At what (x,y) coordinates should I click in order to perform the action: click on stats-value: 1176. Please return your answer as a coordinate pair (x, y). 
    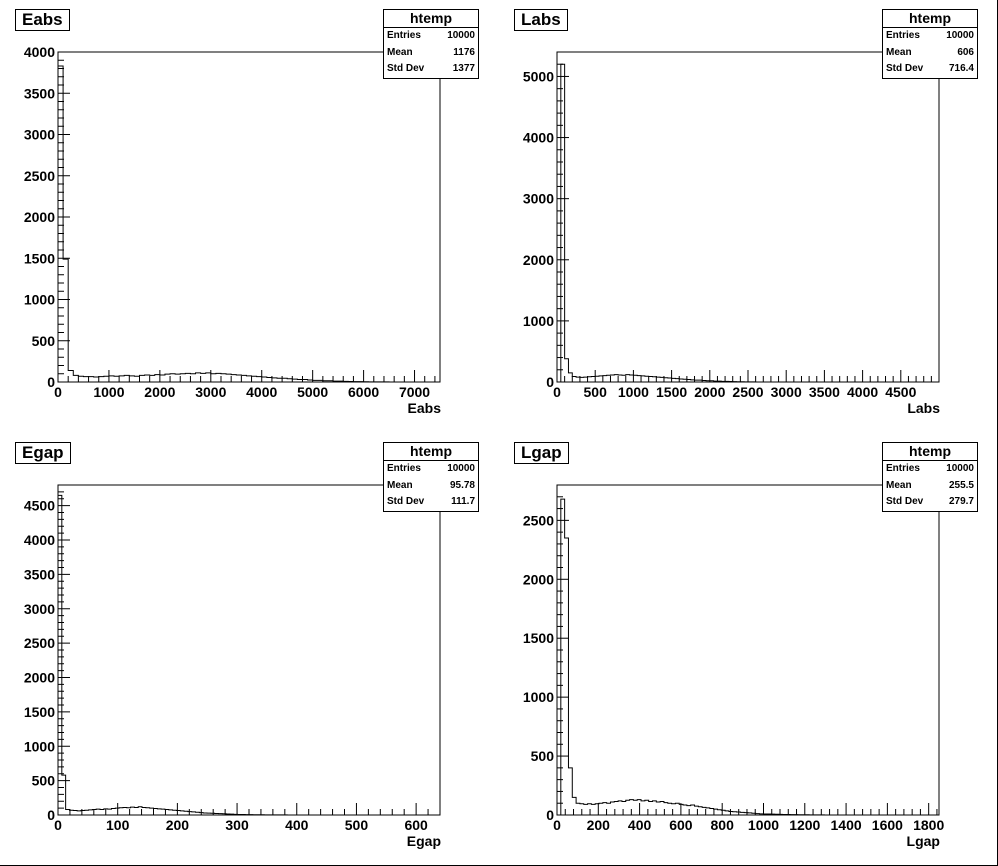
    Looking at the image, I should click on (464, 52).